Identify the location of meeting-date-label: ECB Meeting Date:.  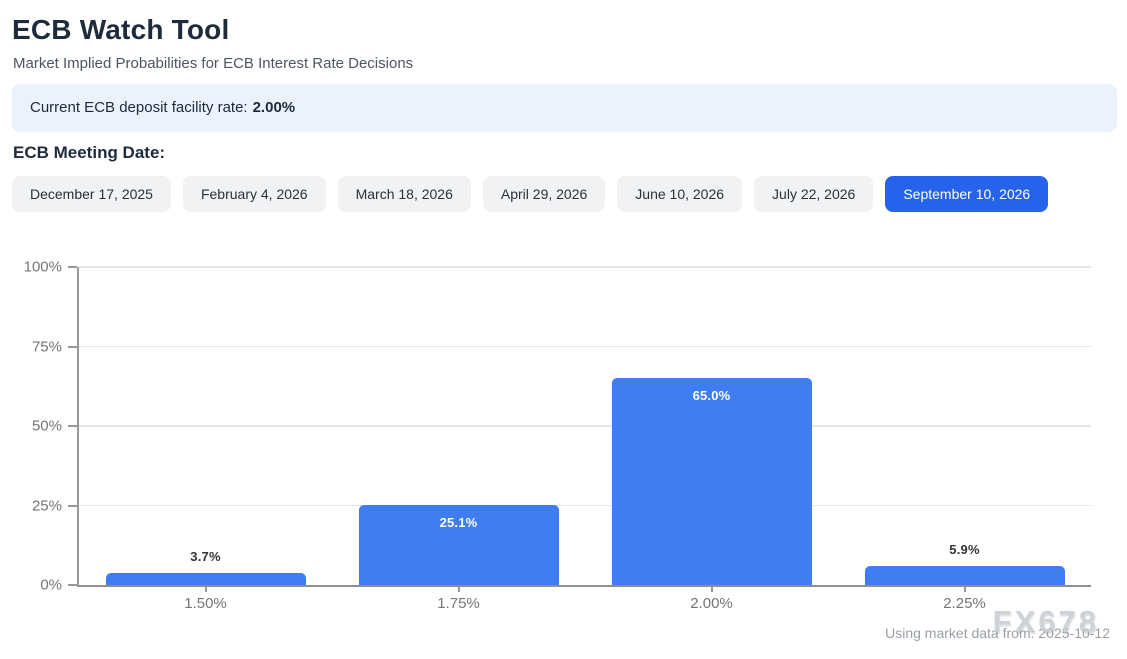
(89, 152).